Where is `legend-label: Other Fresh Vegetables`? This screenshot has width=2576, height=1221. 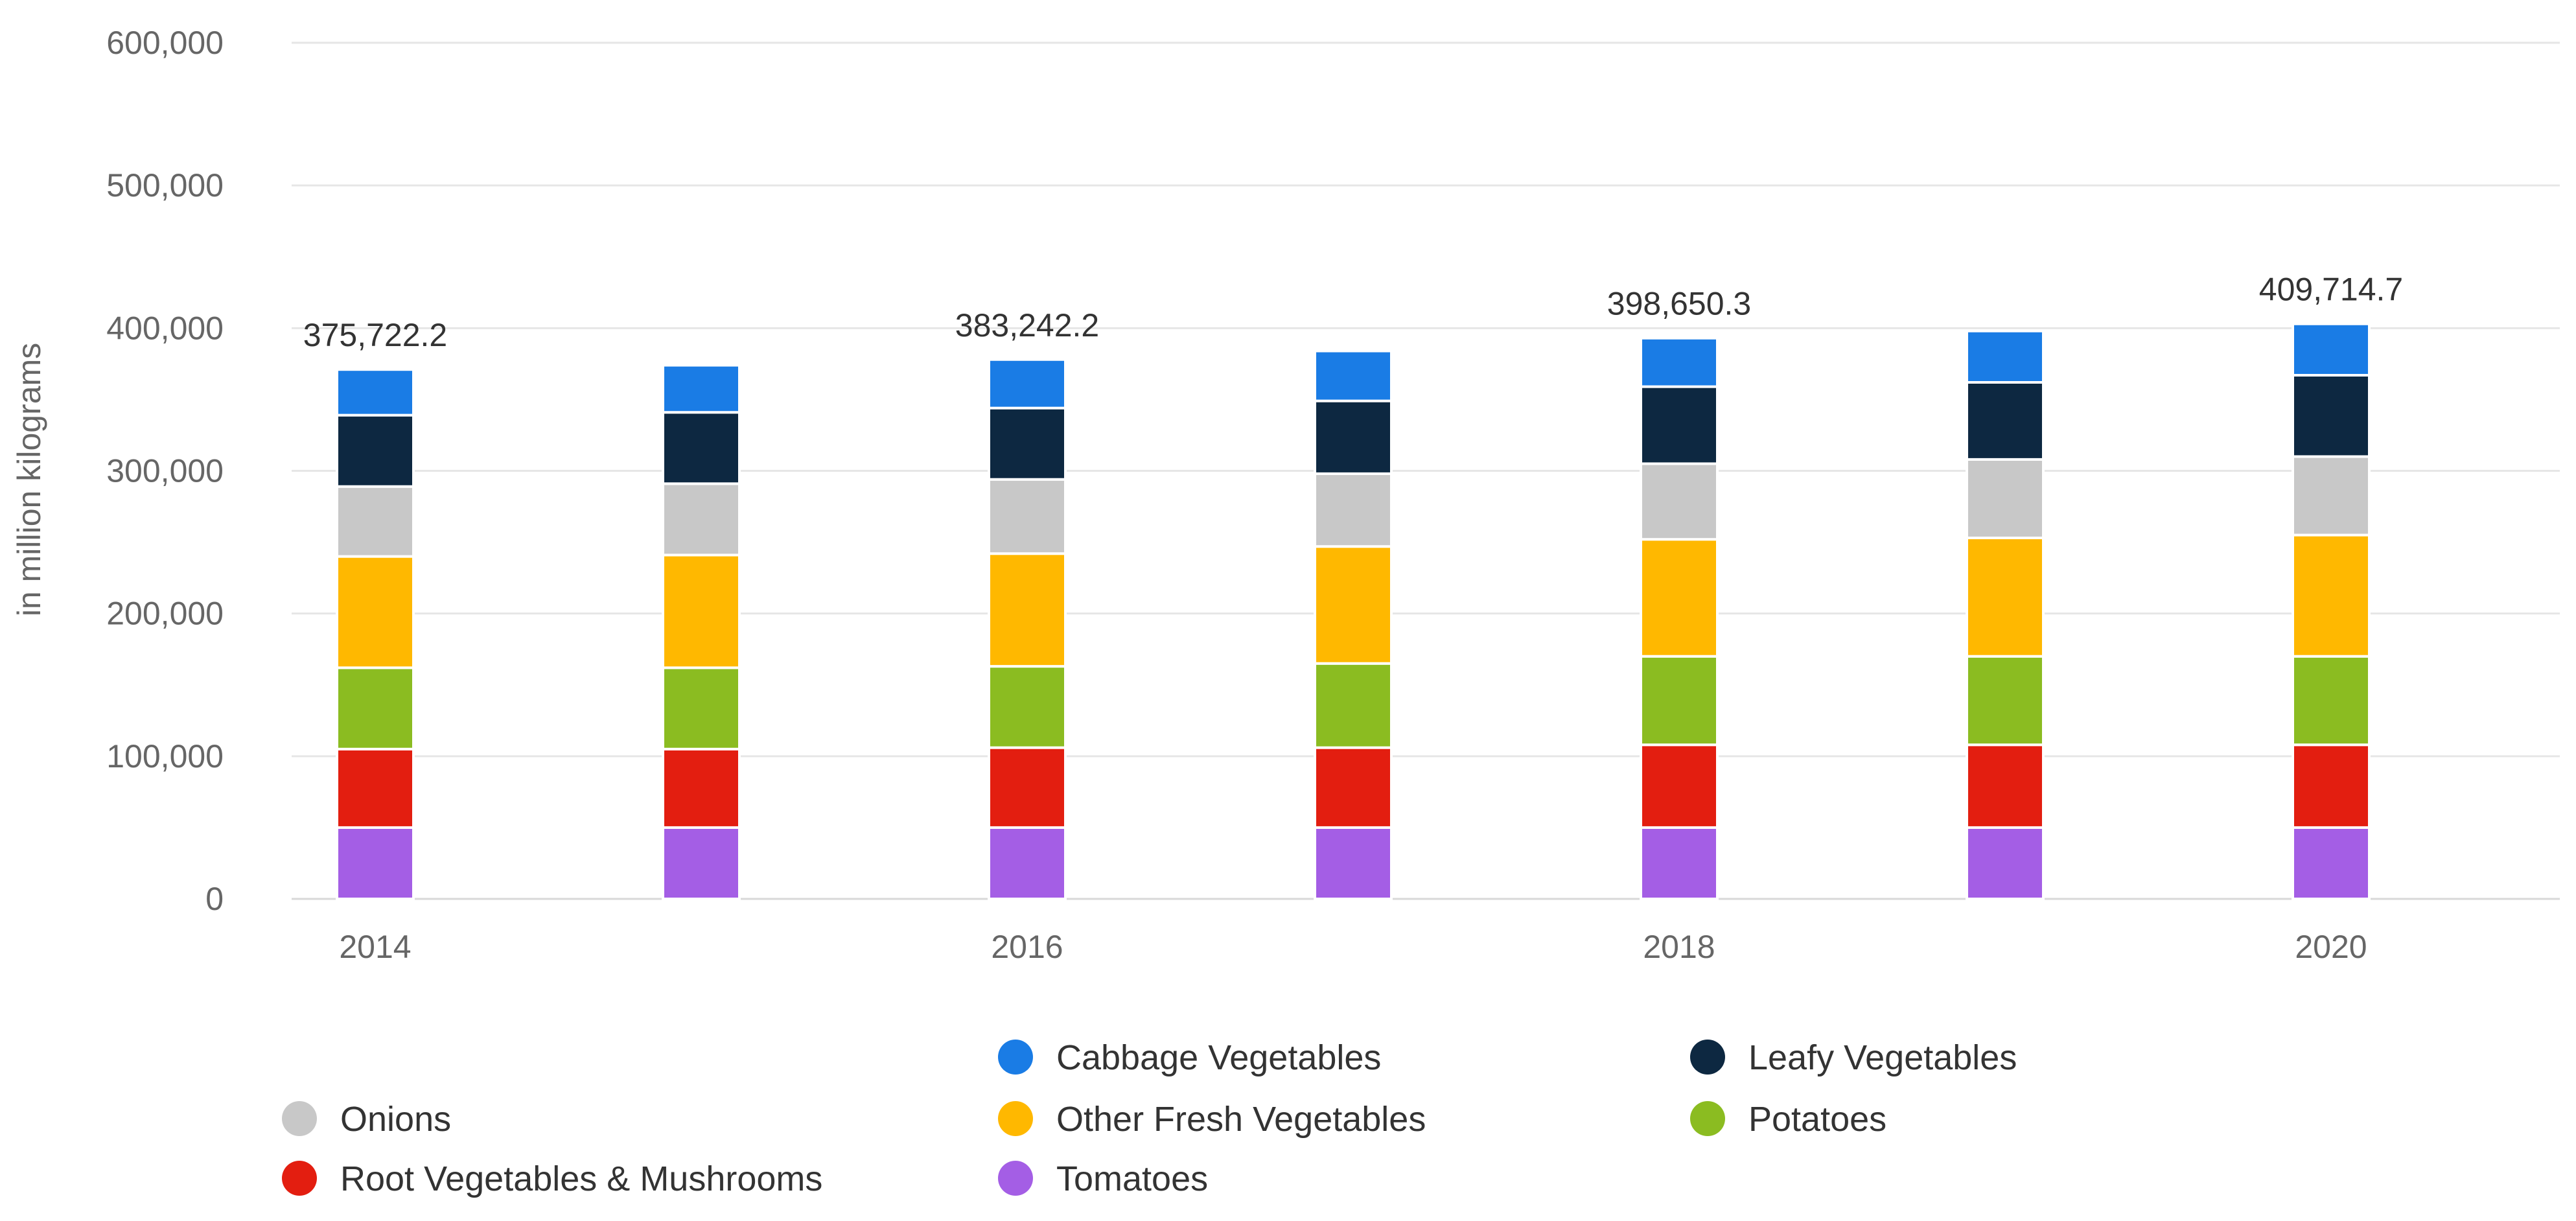 legend-label: Other Fresh Vegetables is located at coordinates (1241, 1119).